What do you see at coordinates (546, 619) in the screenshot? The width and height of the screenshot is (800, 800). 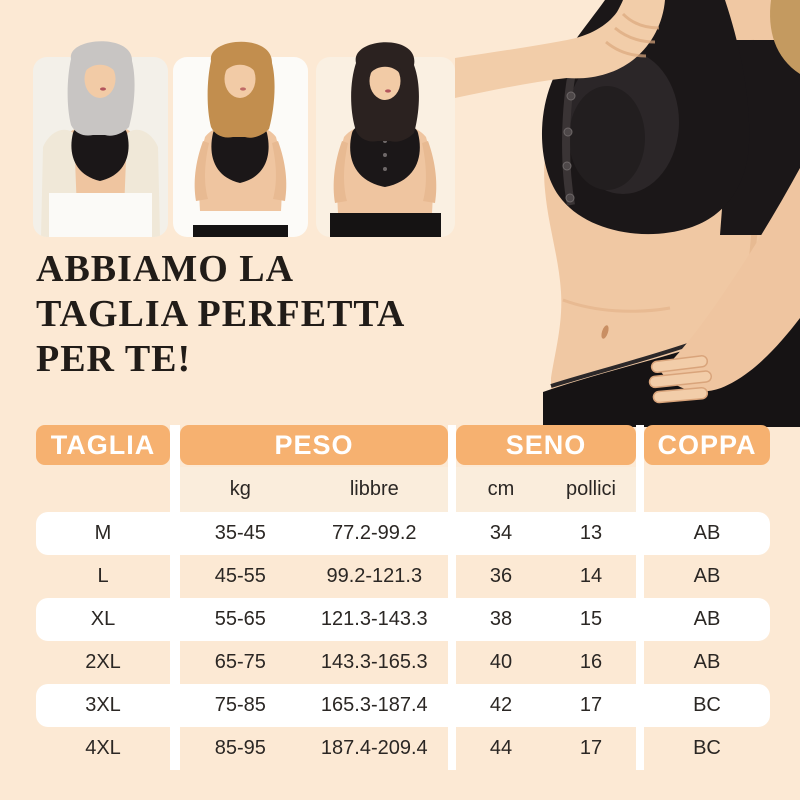 I see `cell-seno: 38 15` at bounding box center [546, 619].